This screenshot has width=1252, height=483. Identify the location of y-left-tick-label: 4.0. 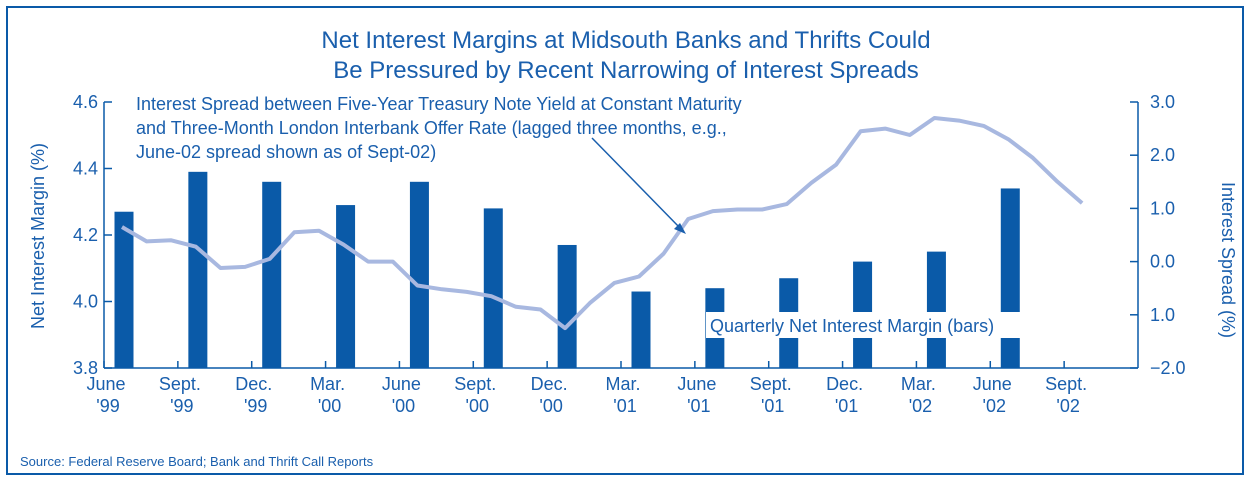
(85, 302).